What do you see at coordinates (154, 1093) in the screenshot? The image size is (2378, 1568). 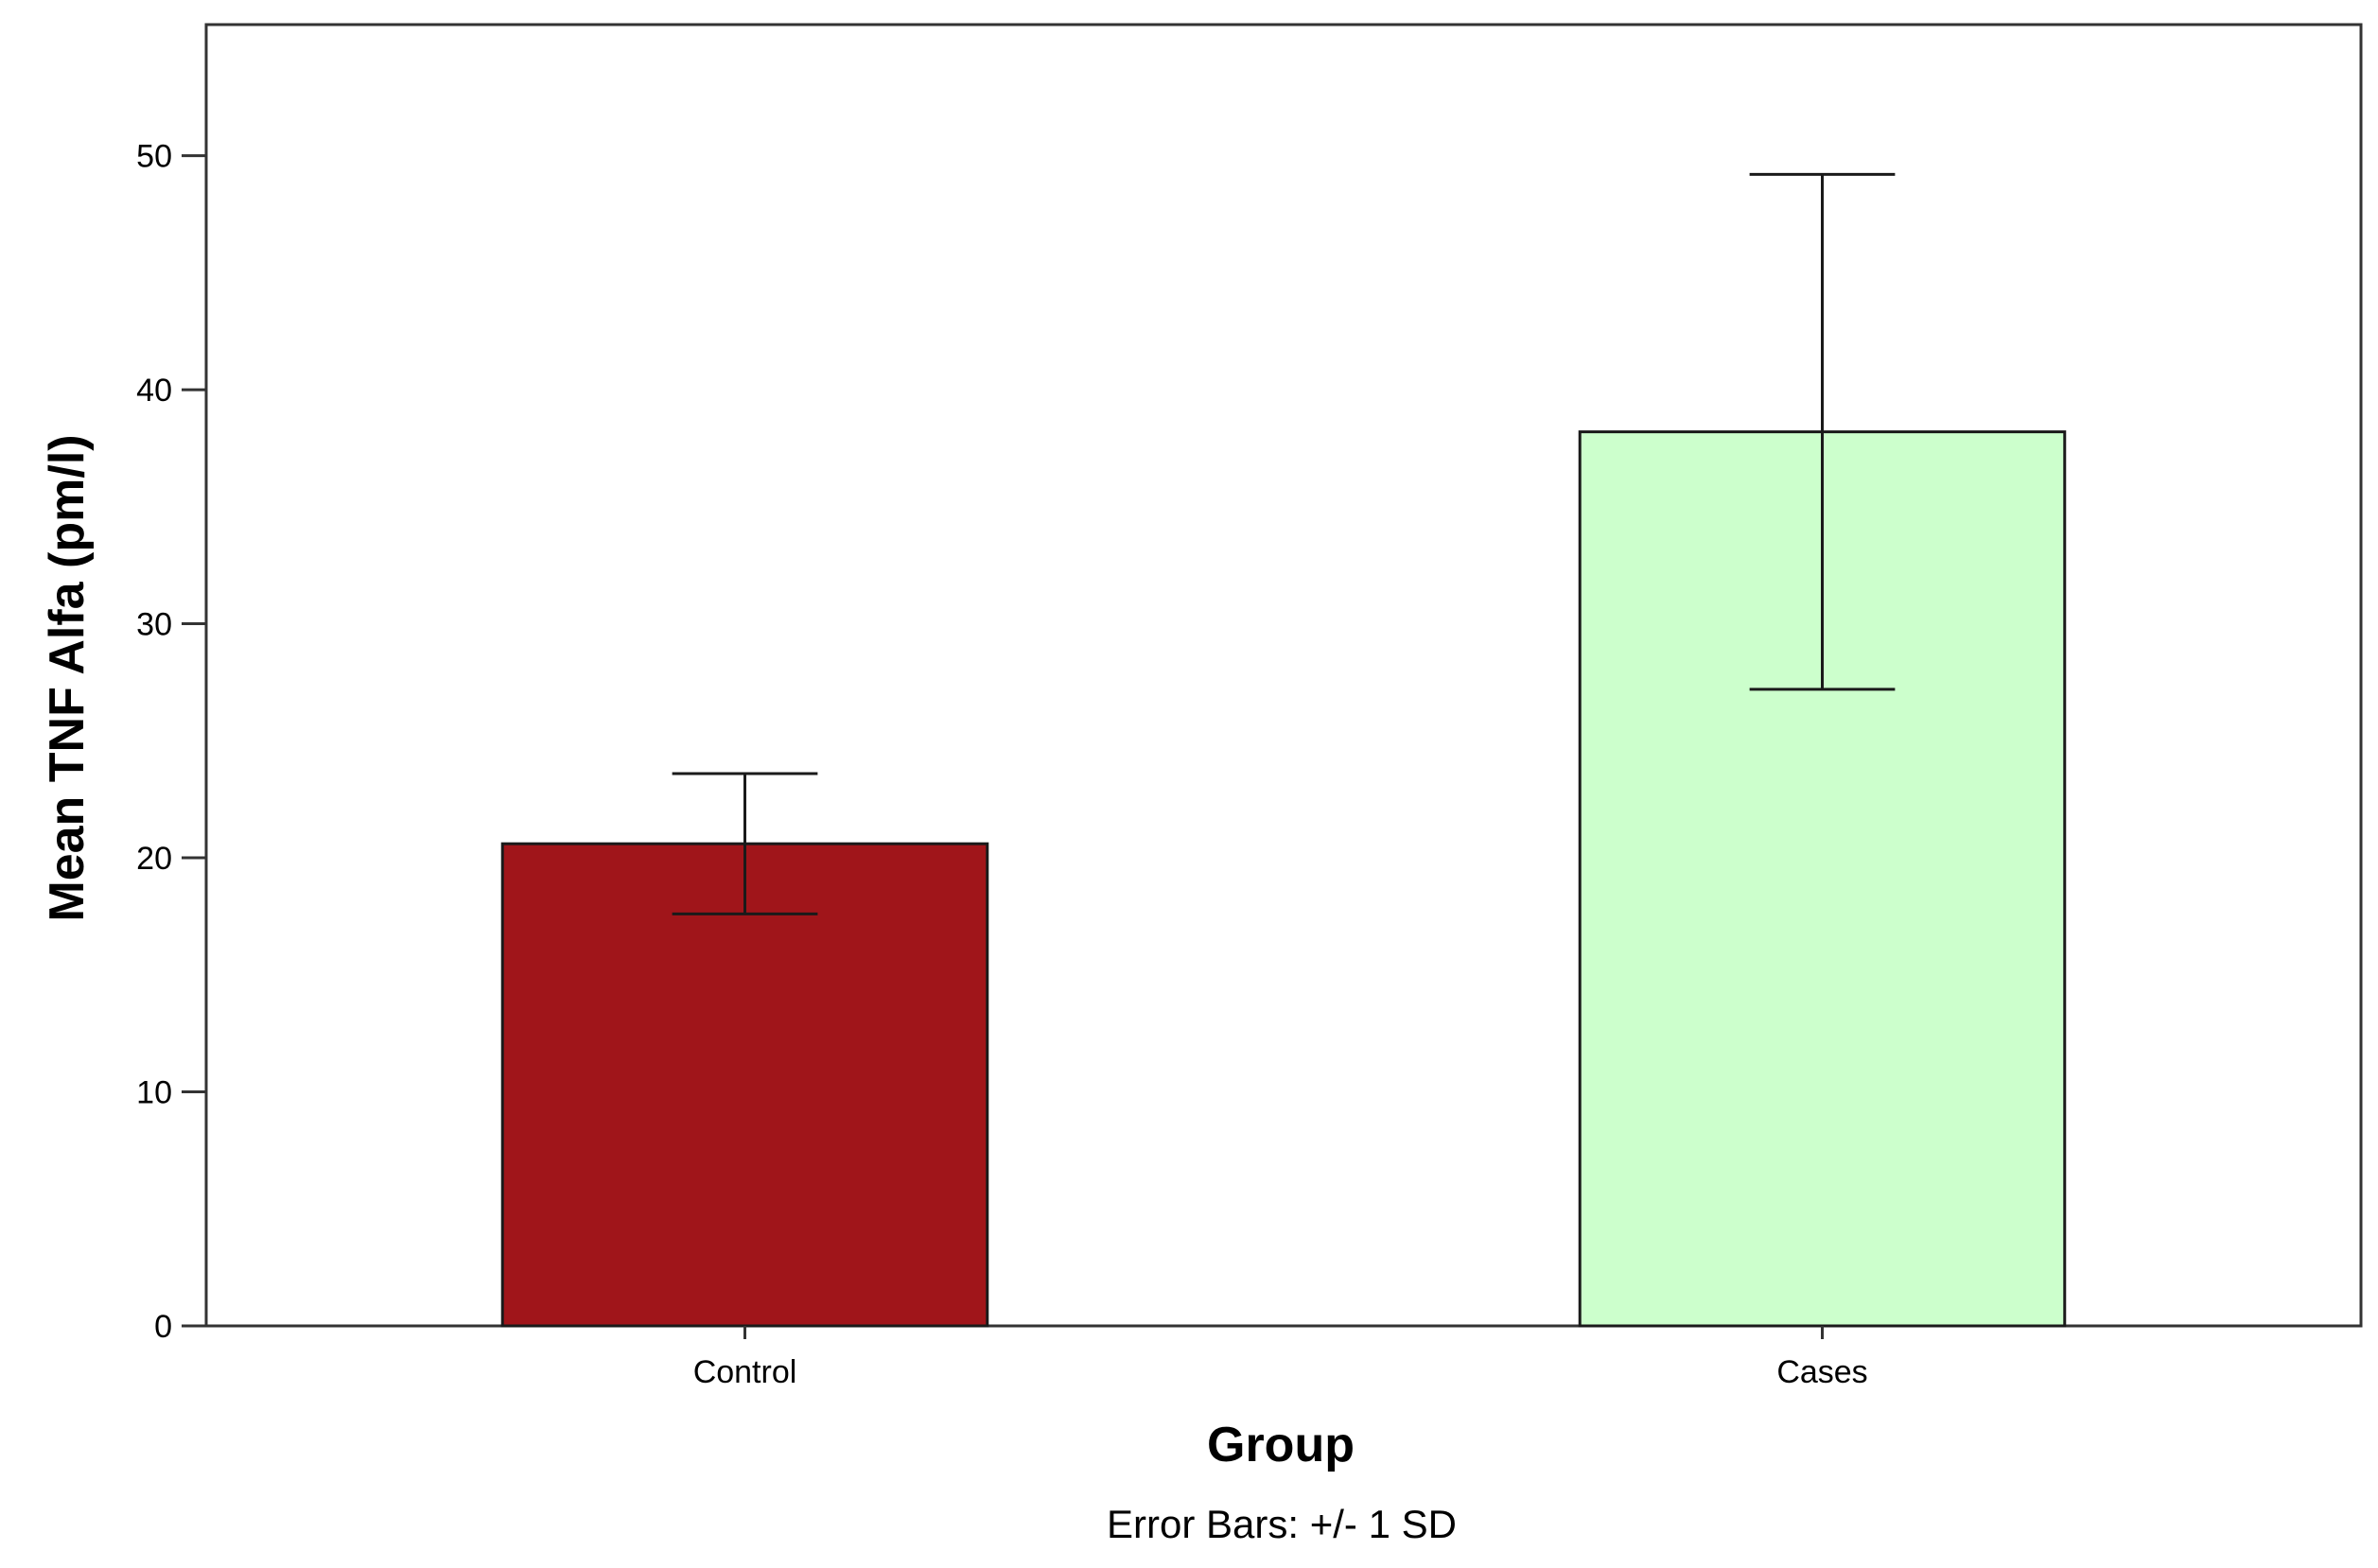 I see `y-tick-label: 10` at bounding box center [154, 1093].